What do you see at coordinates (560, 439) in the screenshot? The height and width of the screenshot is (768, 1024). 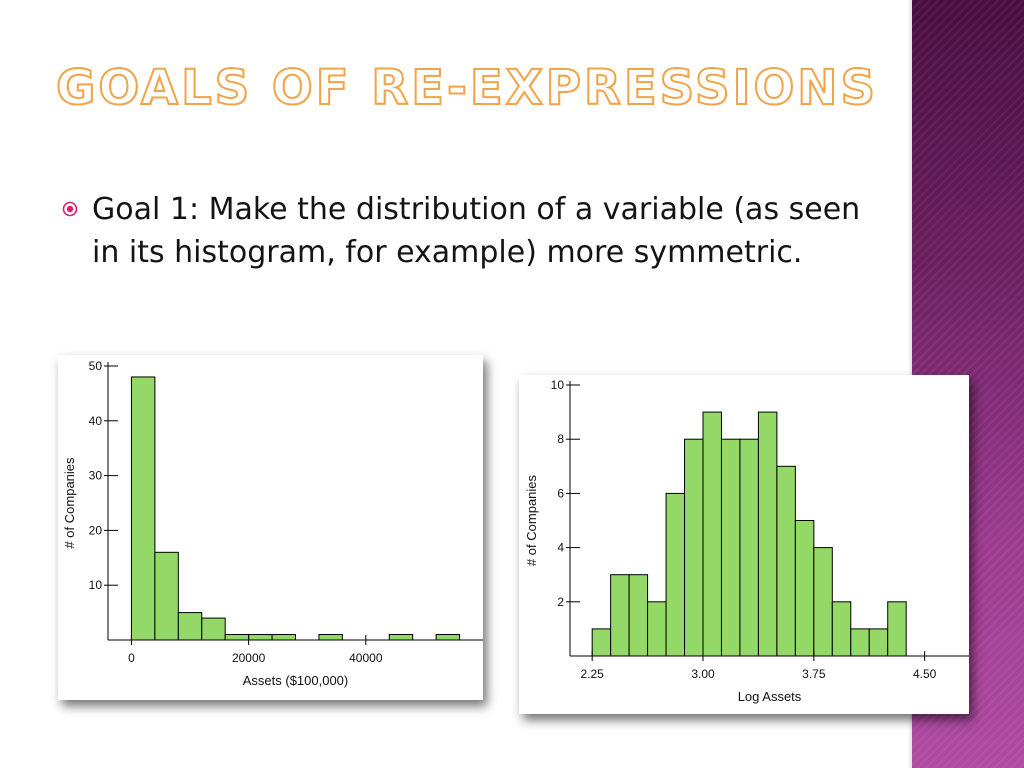 I see `y-tick-label: 8` at bounding box center [560, 439].